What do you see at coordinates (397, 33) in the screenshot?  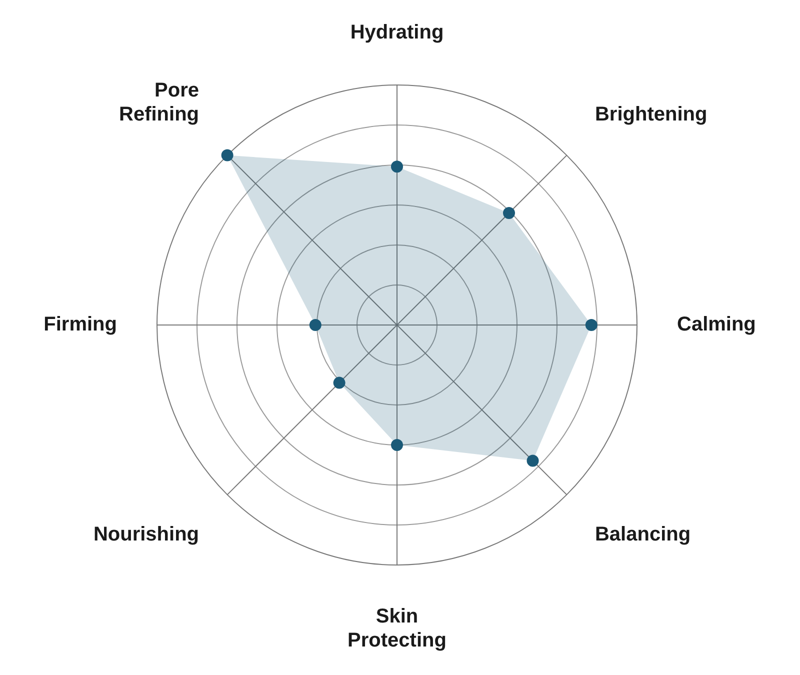 I see `spoke-label: Hydrating` at bounding box center [397, 33].